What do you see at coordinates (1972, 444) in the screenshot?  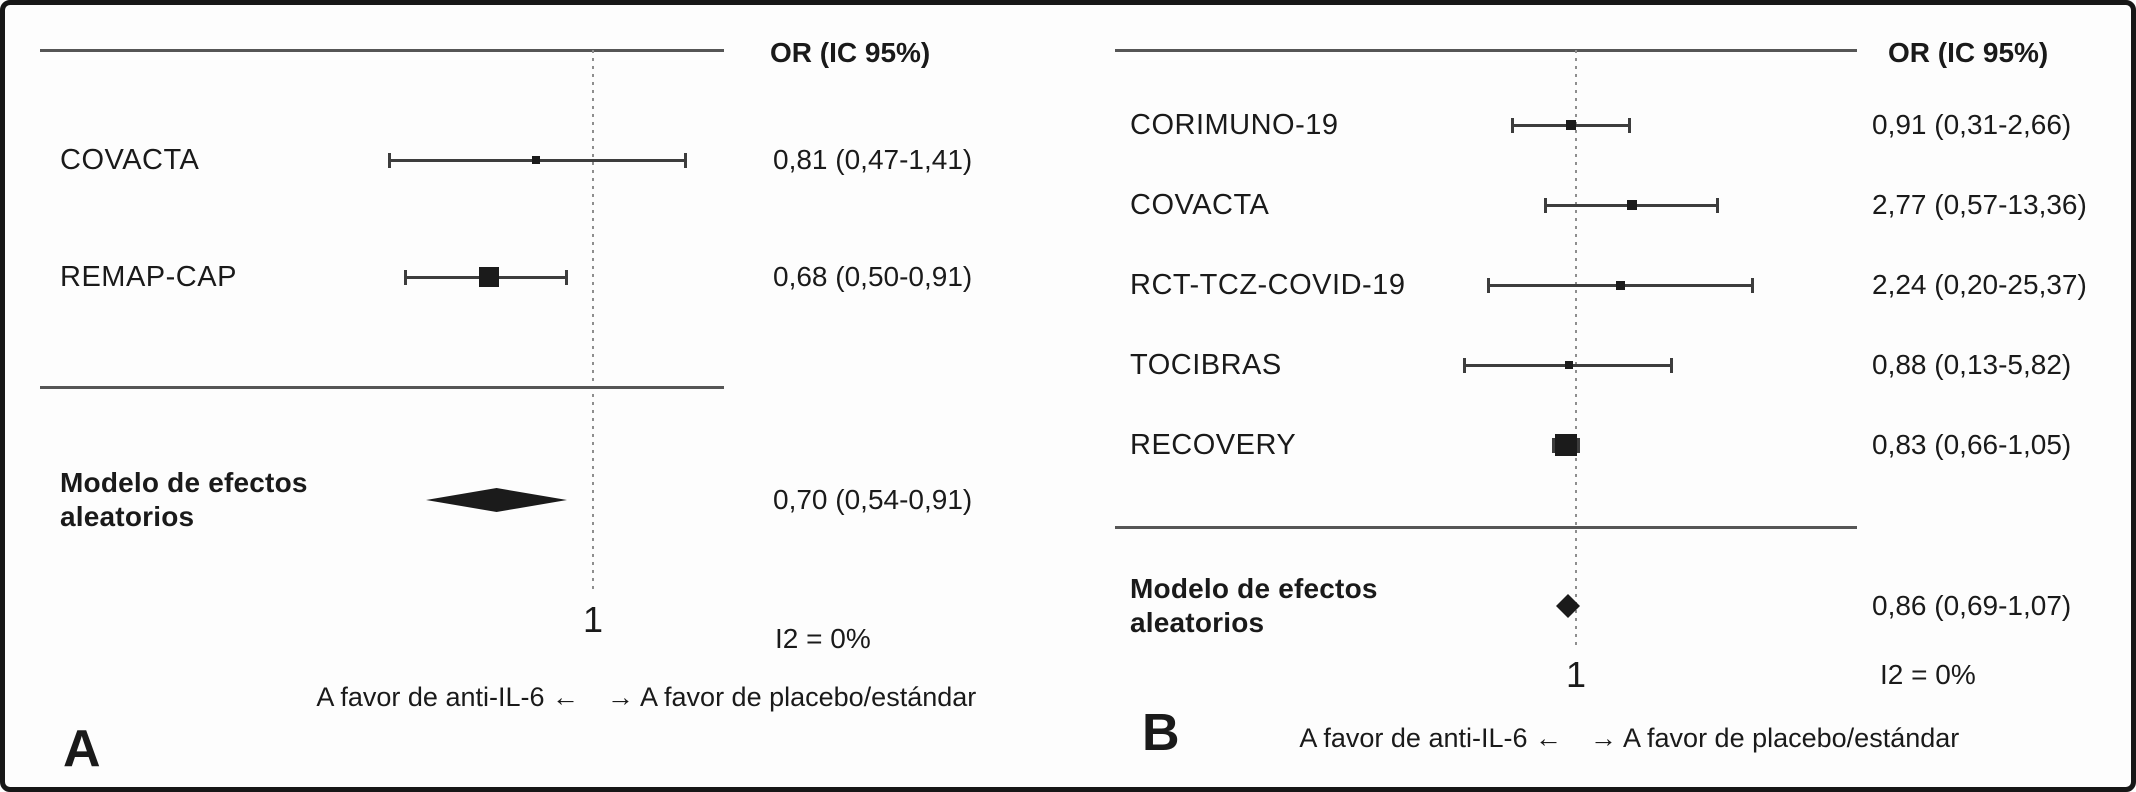 I see `or-value: 0,83 (0,66-1,05)` at bounding box center [1972, 444].